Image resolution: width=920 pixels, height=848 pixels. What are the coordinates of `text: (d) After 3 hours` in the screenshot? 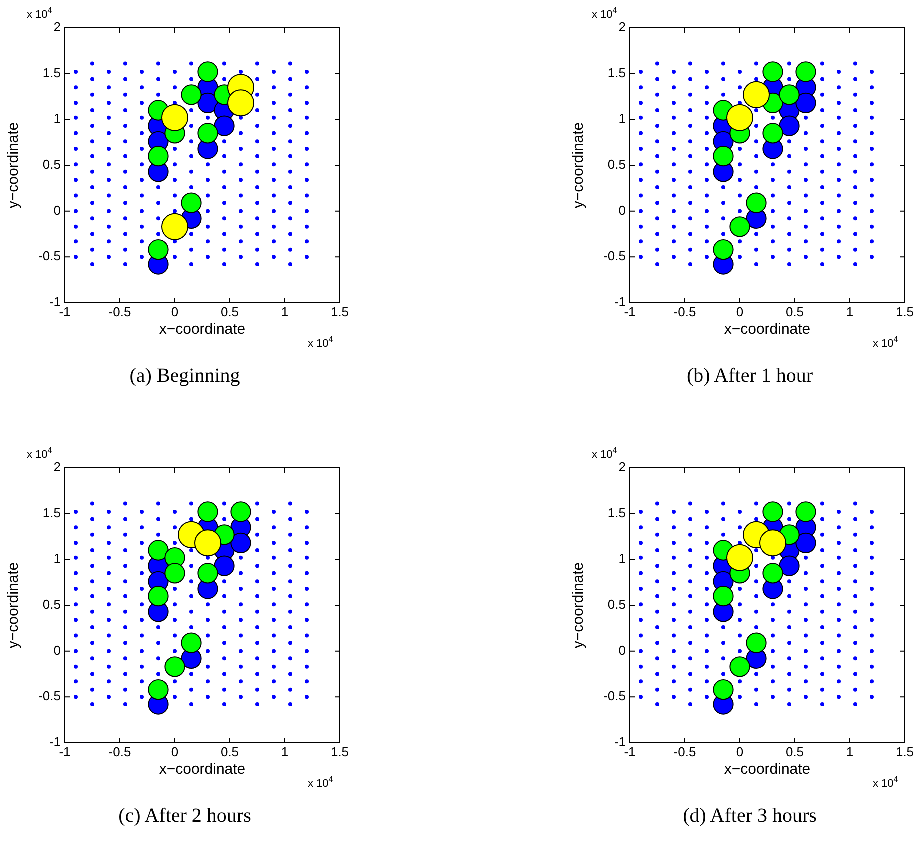 It's located at (750, 816).